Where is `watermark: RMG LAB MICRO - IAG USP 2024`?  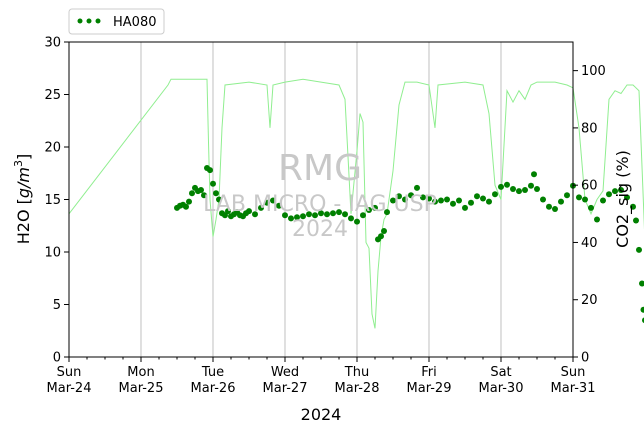 watermark: RMG LAB MICRO - IAG USP 2024 is located at coordinates (320, 195).